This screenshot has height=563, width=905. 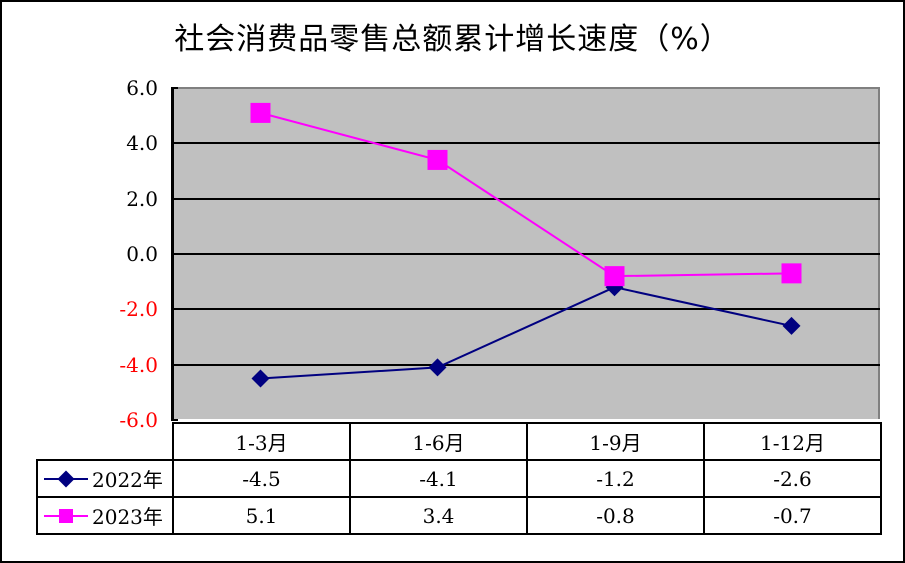 I want to click on table-header-row: 1-3月 1-6月 1-9月 1-12月, so click(x=459, y=441).